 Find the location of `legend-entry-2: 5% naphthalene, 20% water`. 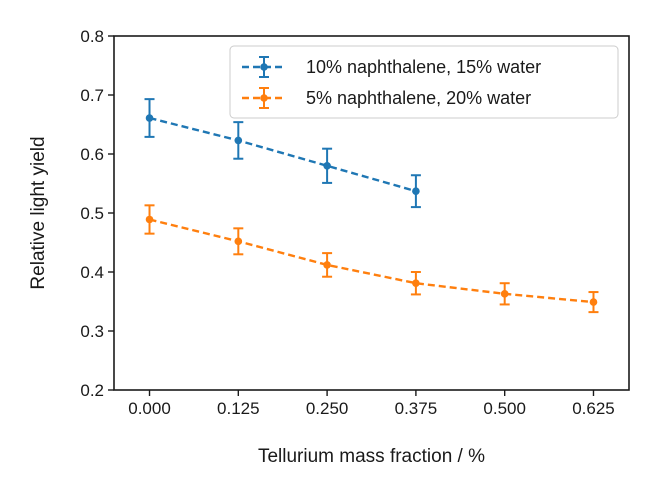

legend-entry-2: 5% naphthalene, 20% water is located at coordinates (386, 98).